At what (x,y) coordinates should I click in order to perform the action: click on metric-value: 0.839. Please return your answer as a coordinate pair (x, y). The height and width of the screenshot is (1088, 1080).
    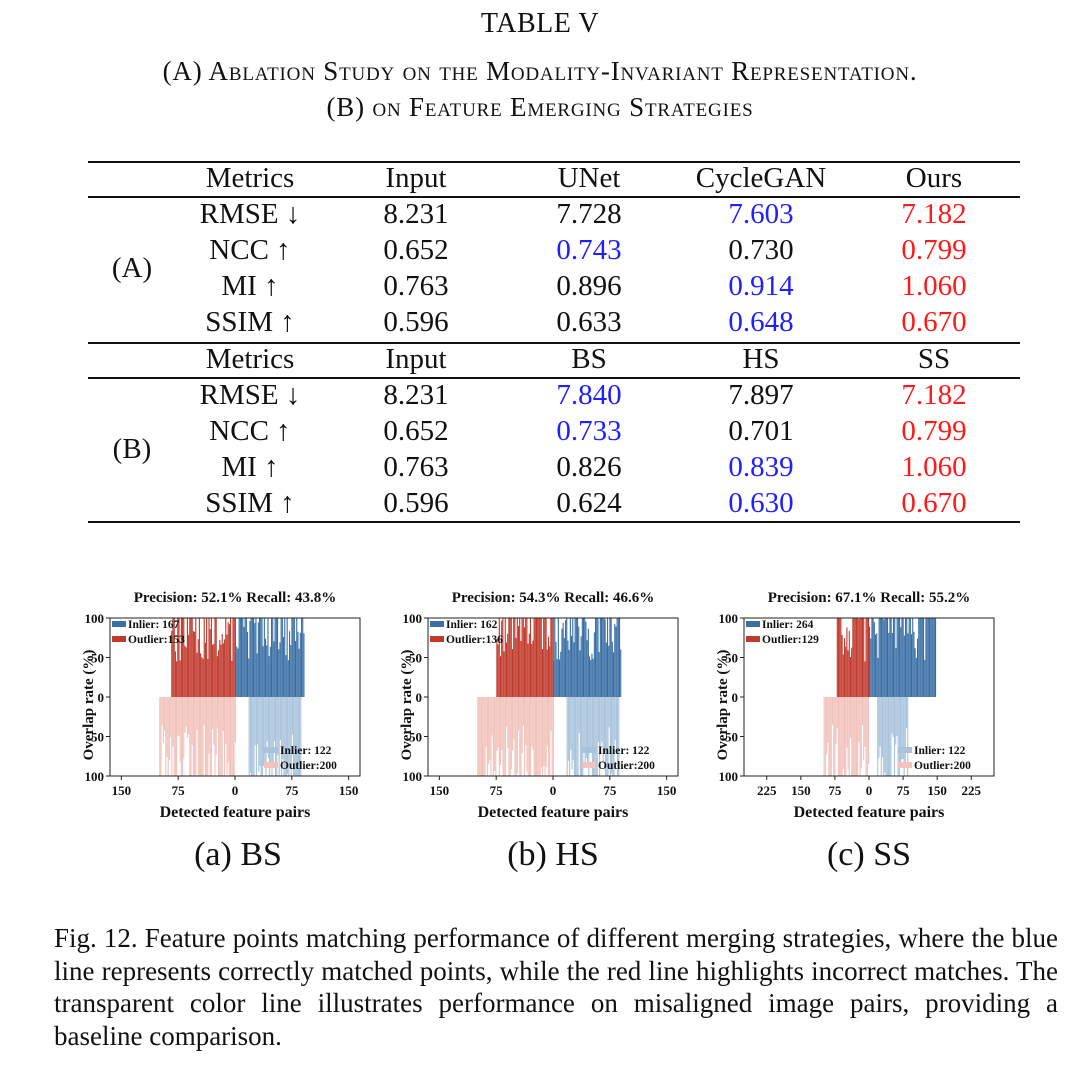
    Looking at the image, I should click on (761, 467).